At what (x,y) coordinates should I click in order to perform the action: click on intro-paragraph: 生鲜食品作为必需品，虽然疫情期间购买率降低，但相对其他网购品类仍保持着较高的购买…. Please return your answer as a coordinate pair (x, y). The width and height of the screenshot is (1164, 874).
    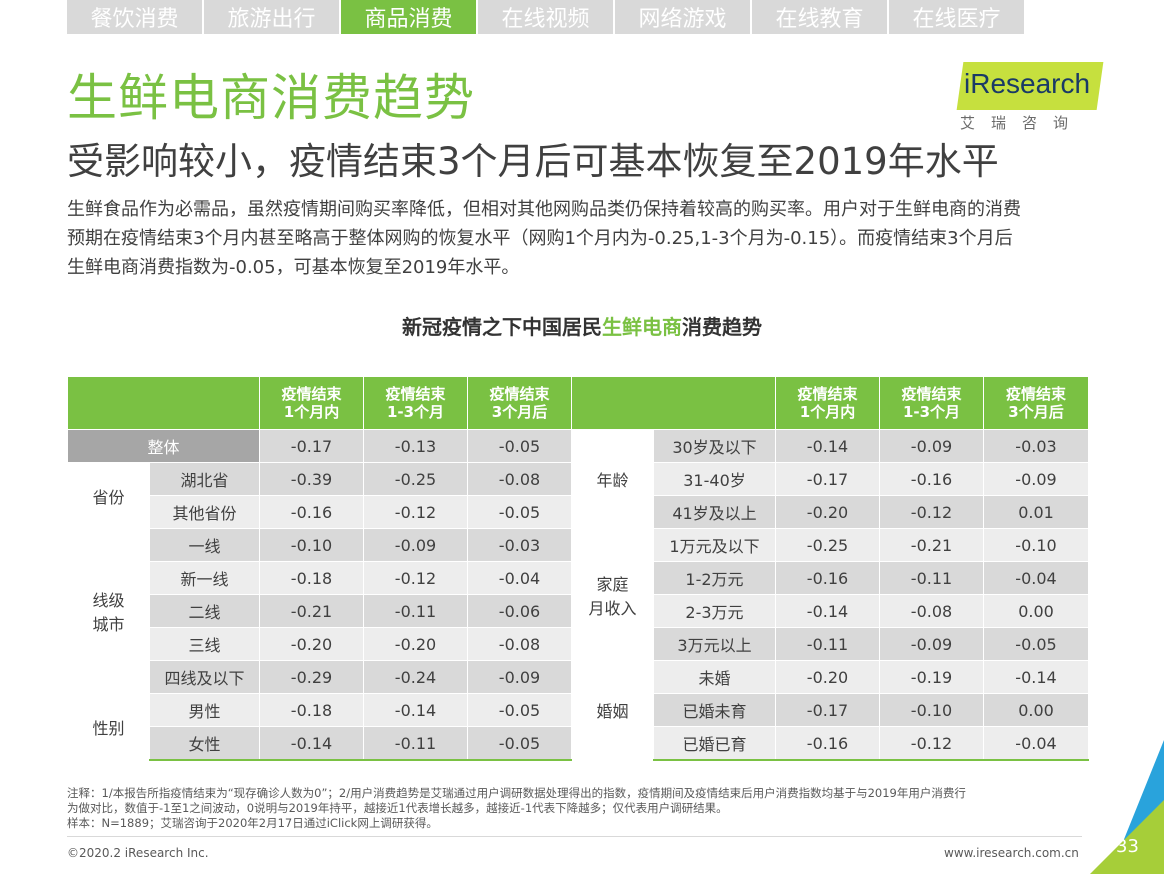
    Looking at the image, I should click on (582, 238).